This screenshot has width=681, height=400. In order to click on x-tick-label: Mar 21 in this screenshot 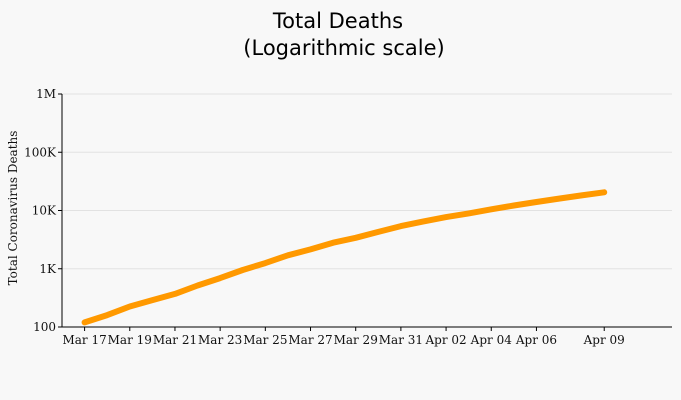, I will do `click(175, 340)`.